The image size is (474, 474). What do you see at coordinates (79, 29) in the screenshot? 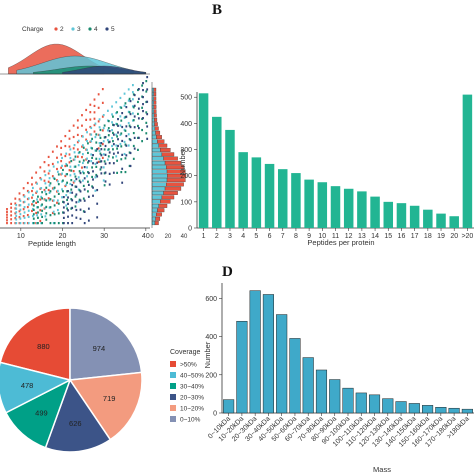
I see `charge-legend-label: 3` at bounding box center [79, 29].